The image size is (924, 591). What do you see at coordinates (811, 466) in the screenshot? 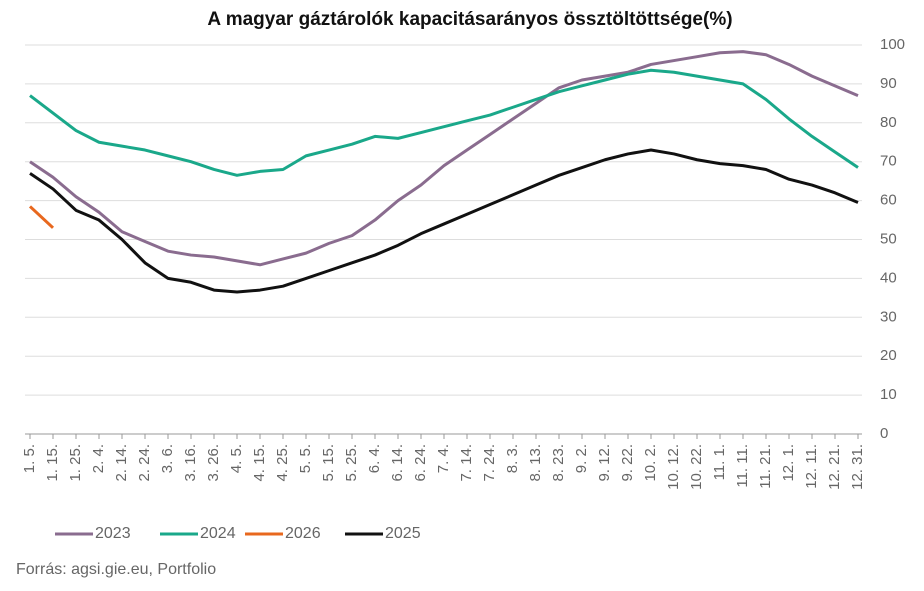
I see `x-tick-label: 12. 11.` at bounding box center [811, 466].